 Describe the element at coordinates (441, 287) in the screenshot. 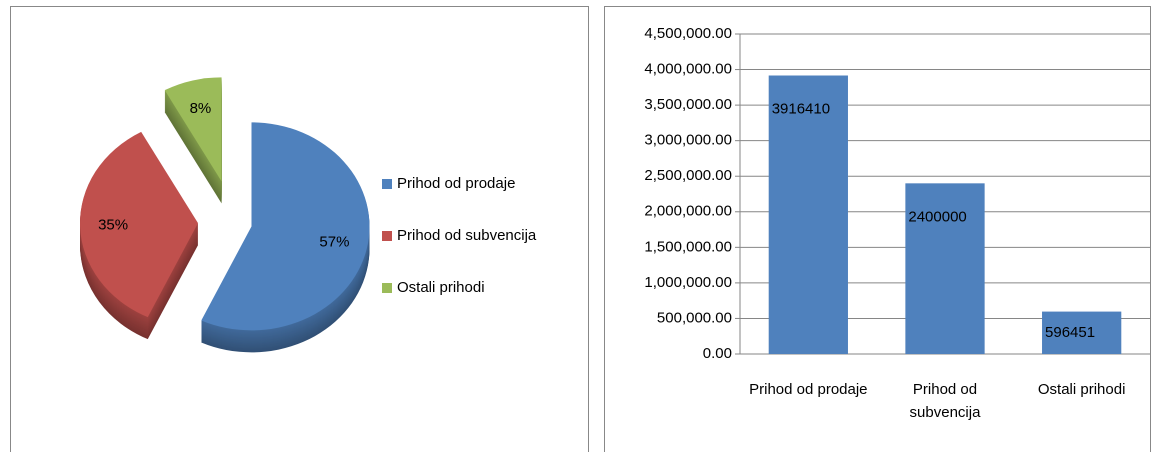

I see `legend-label: Ostali prihodi` at that location.